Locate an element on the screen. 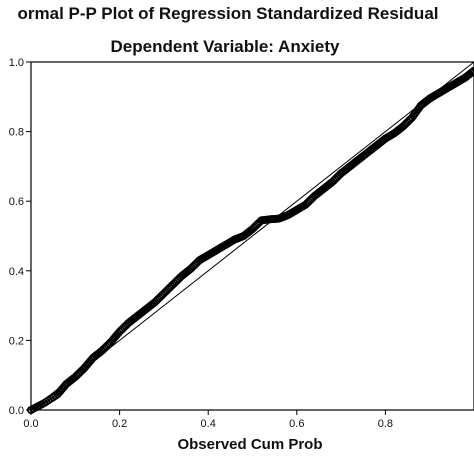 The image size is (474, 474). y-tick-label: 0.2 is located at coordinates (16, 341).